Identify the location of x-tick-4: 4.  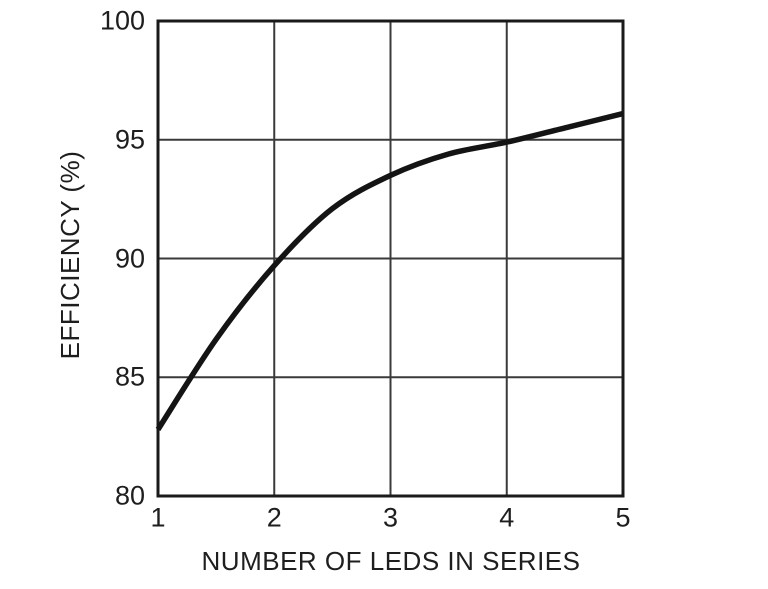
(507, 517).